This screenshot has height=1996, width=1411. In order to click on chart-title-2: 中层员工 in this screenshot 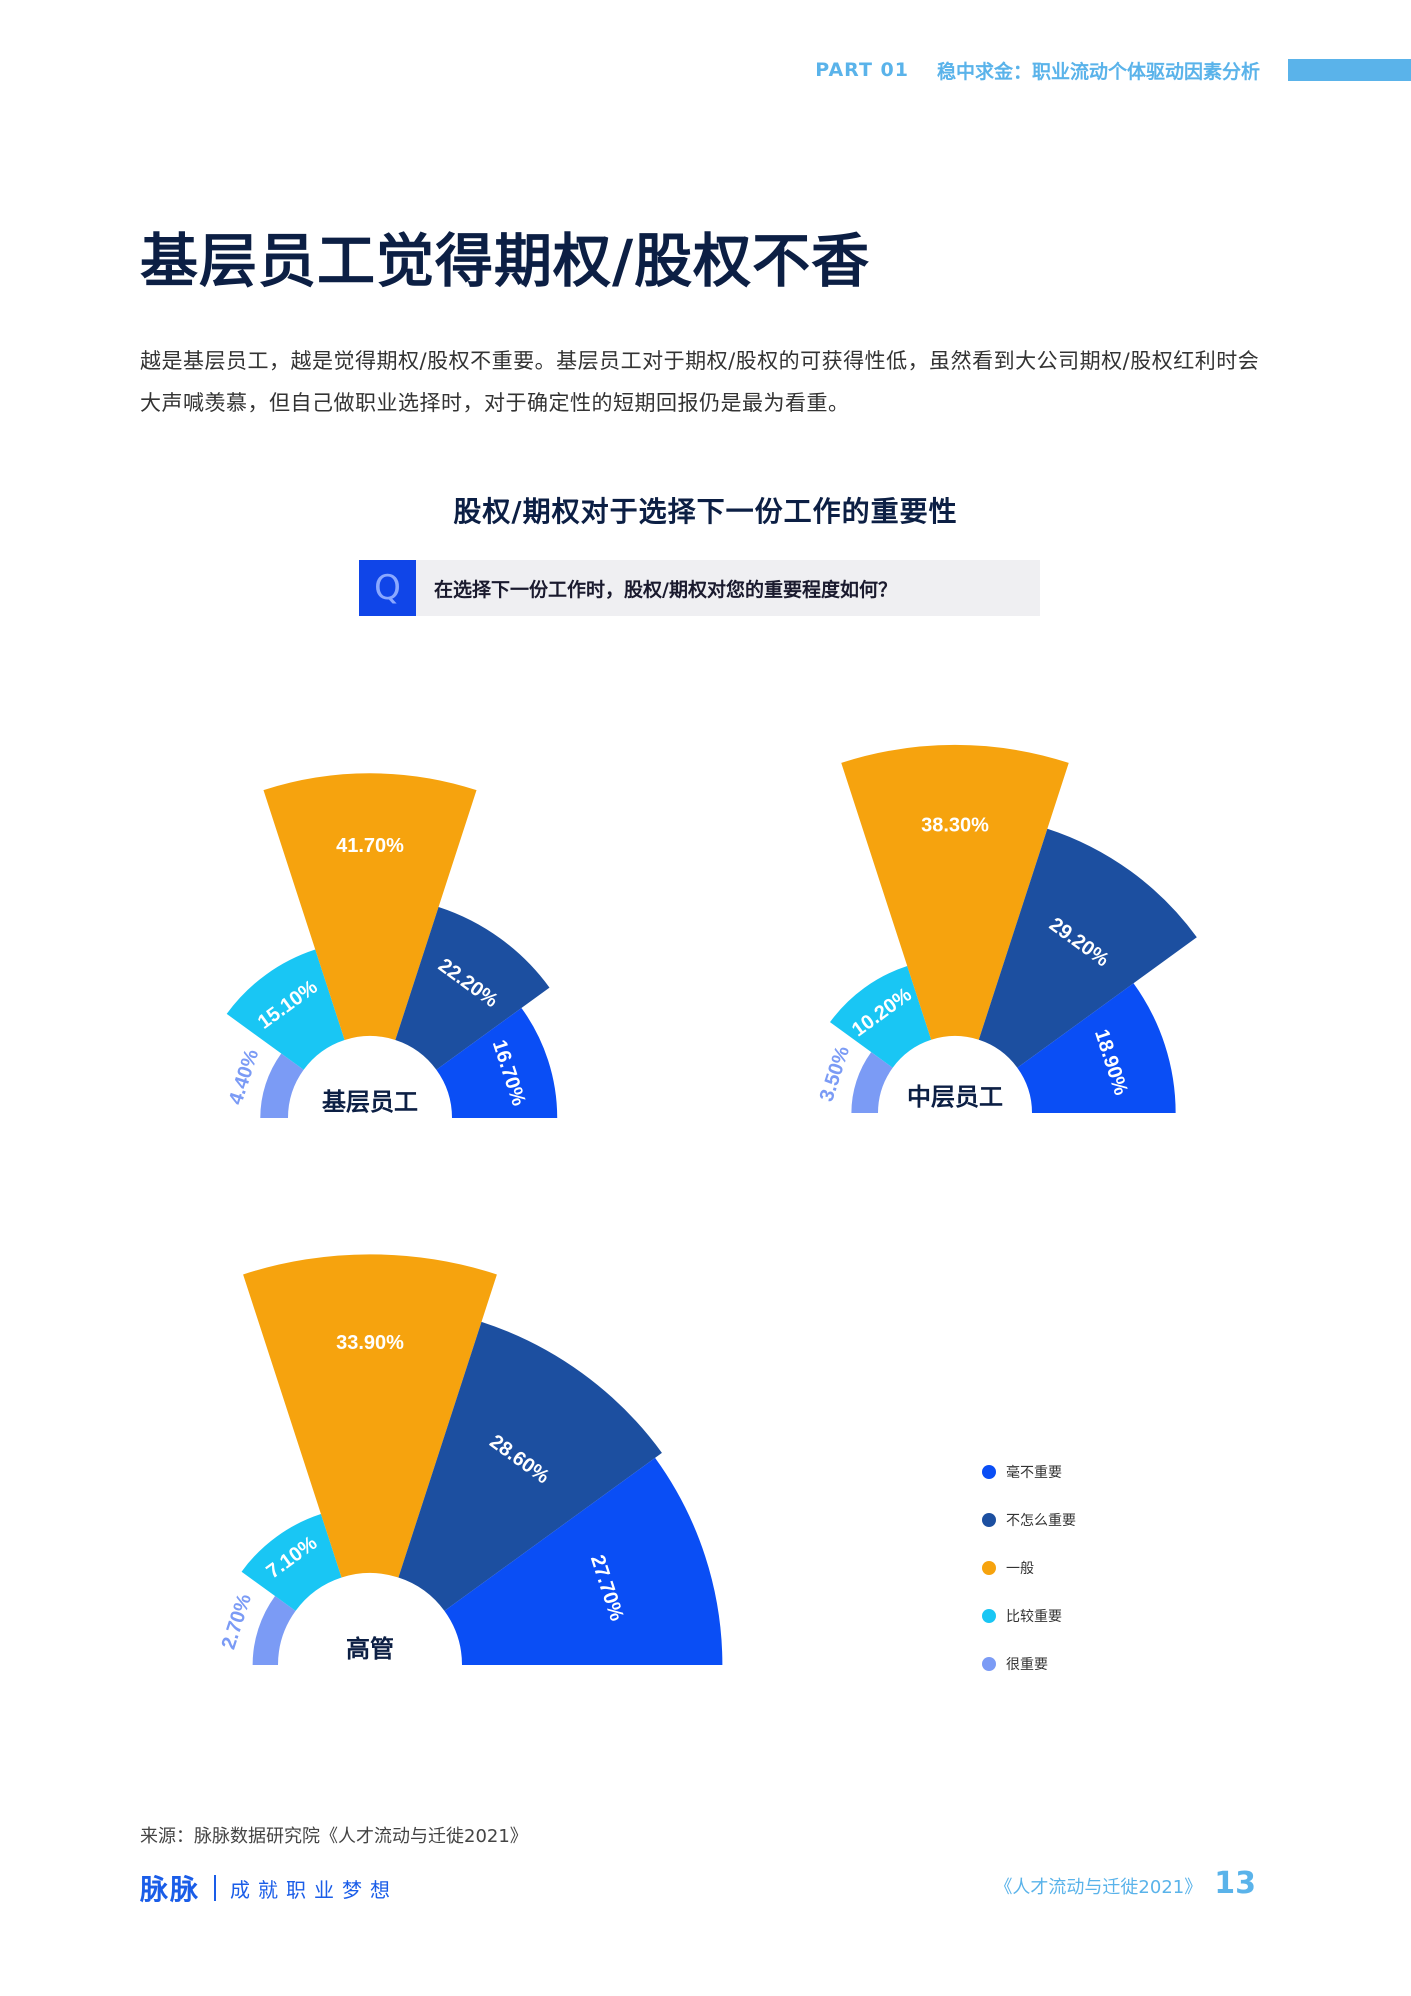, I will do `click(955, 1097)`.